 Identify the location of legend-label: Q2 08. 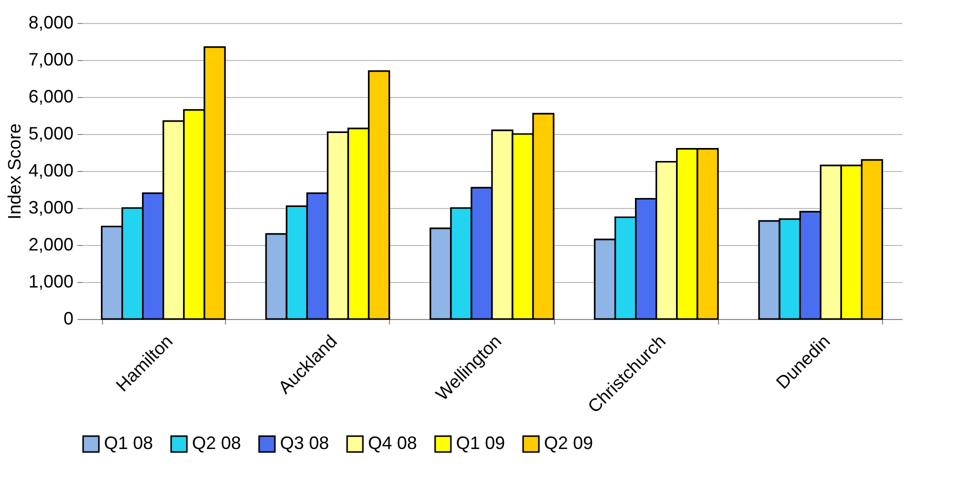
(217, 443).